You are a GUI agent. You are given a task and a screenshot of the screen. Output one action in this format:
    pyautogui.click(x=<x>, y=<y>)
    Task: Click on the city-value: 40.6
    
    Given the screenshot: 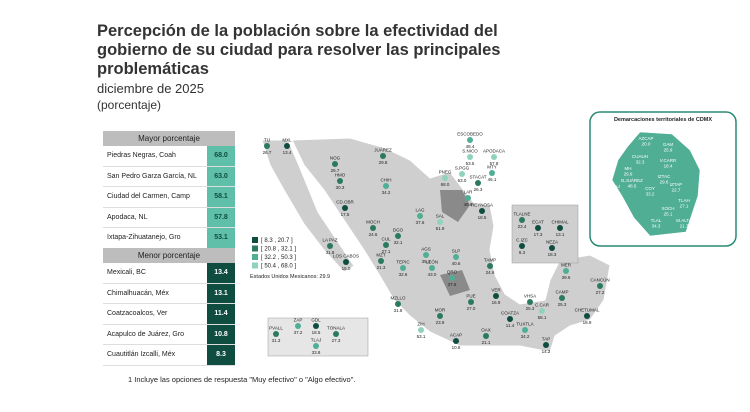 What is the action you would take?
    pyautogui.click(x=456, y=263)
    